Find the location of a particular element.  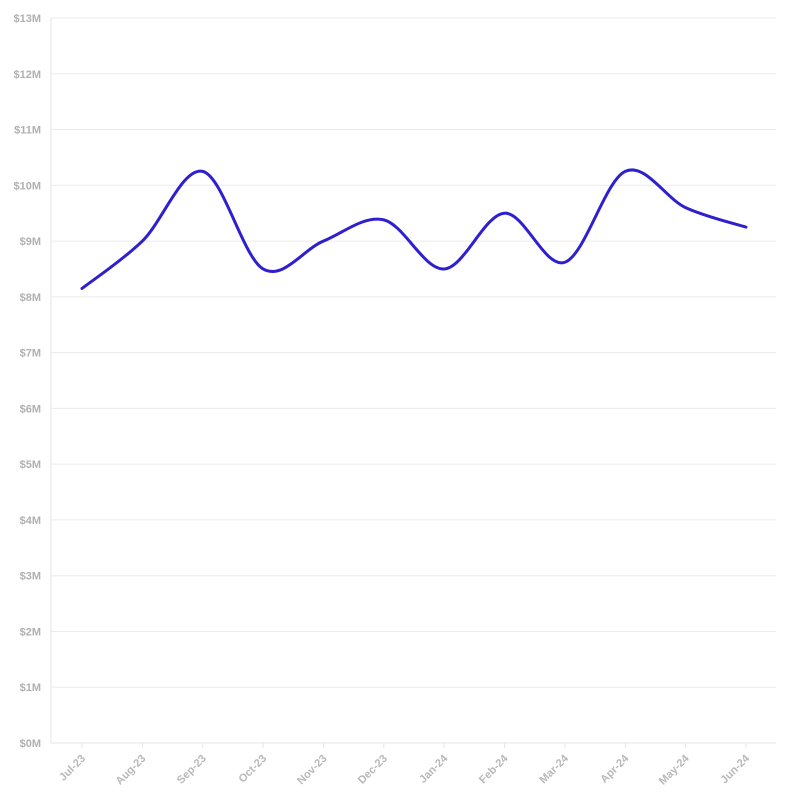

x-tick-label: Dec-23 is located at coordinates (373, 770).